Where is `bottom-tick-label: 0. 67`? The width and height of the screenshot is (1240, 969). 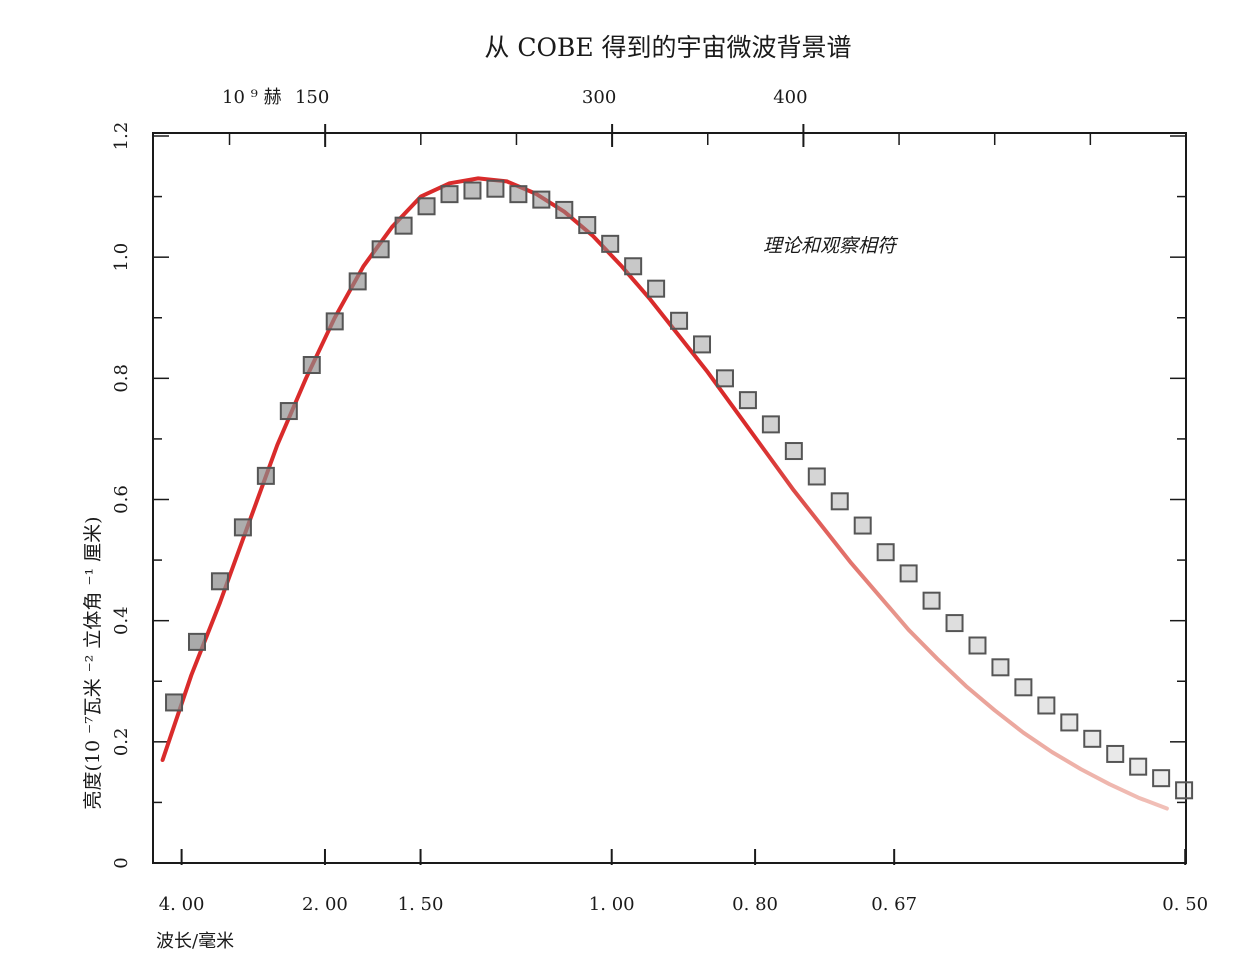
bottom-tick-label: 0. 67 is located at coordinates (894, 904).